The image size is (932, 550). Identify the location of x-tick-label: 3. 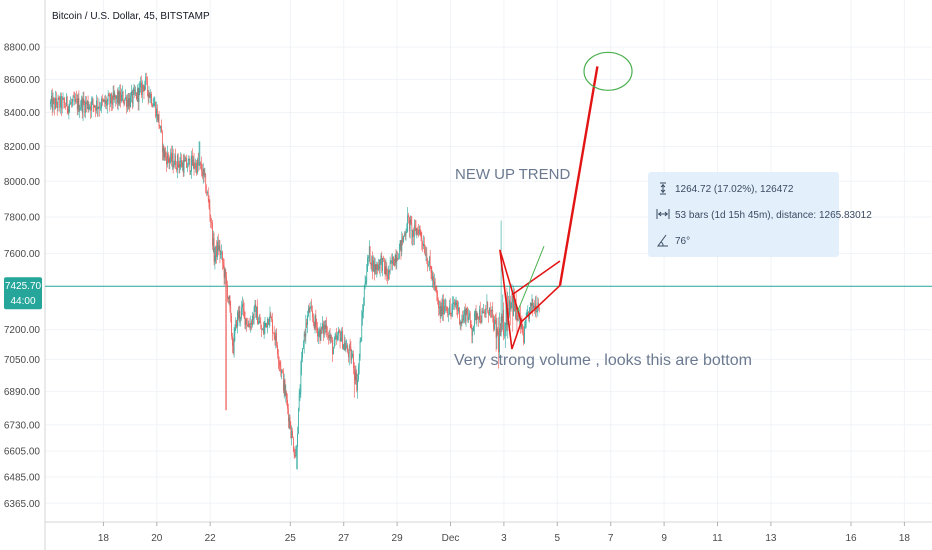
(504, 538).